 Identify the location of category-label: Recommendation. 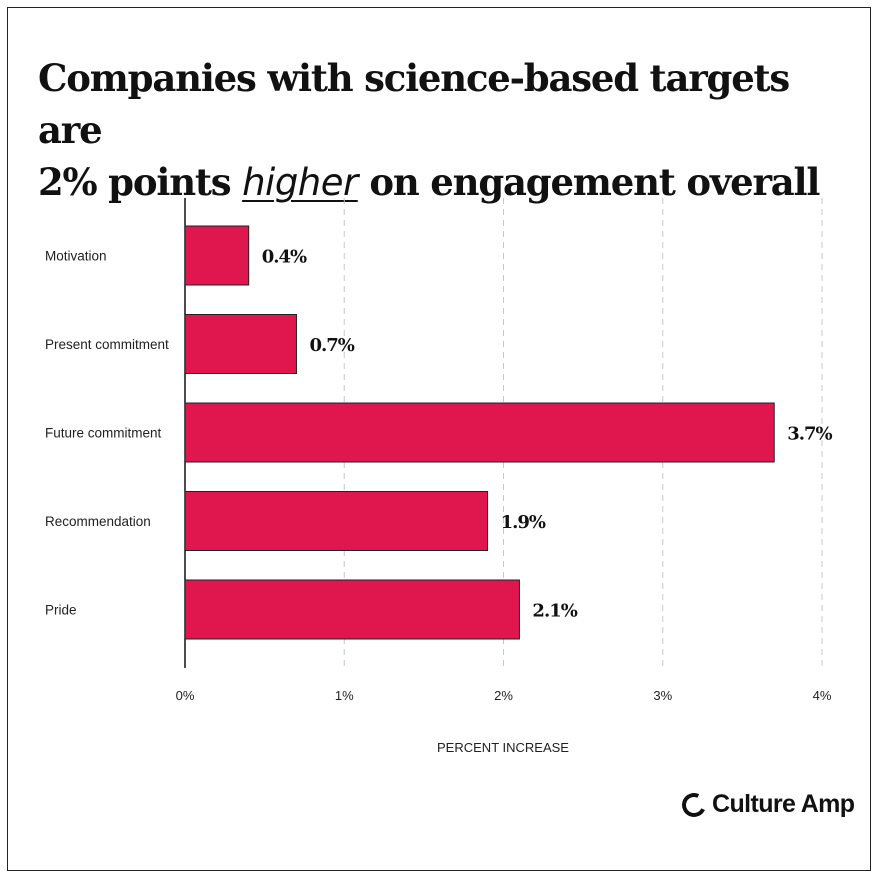
(98, 521).